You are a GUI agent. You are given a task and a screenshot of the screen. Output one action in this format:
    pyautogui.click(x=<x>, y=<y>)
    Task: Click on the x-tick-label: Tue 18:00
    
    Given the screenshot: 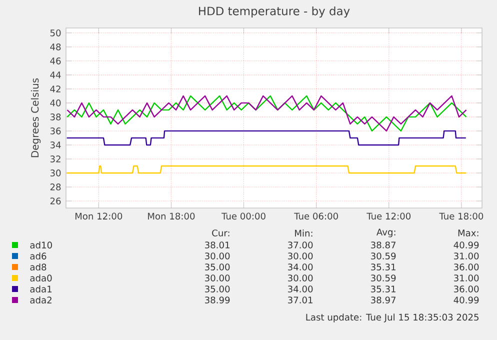 What is the action you would take?
    pyautogui.click(x=461, y=216)
    